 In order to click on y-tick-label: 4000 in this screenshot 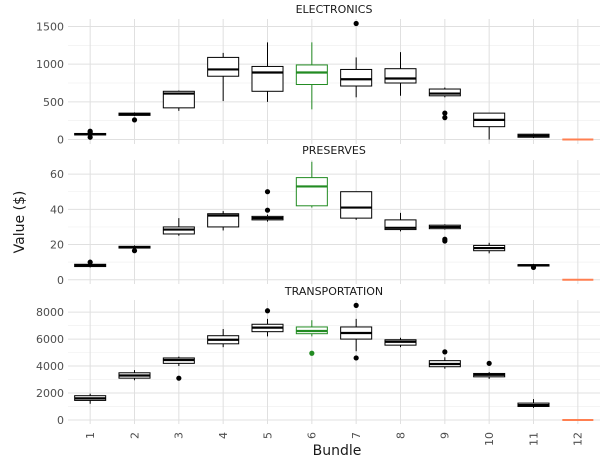, I will do `click(50, 366)`.